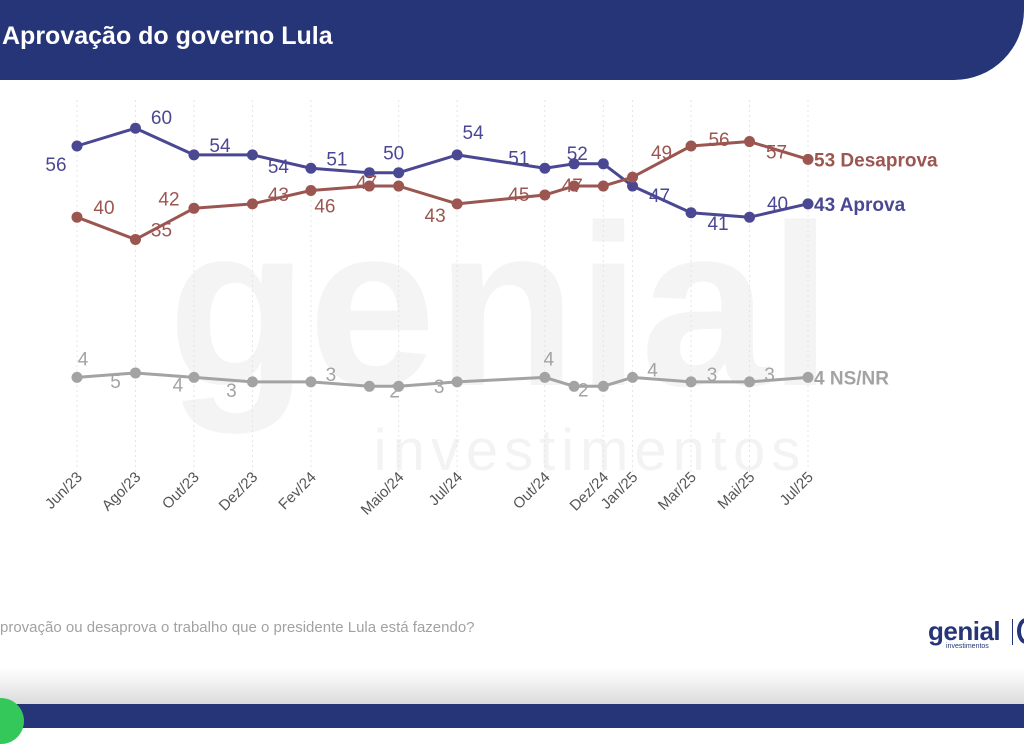 This screenshot has width=1024, height=744. I want to click on data-label: 46, so click(324, 207).